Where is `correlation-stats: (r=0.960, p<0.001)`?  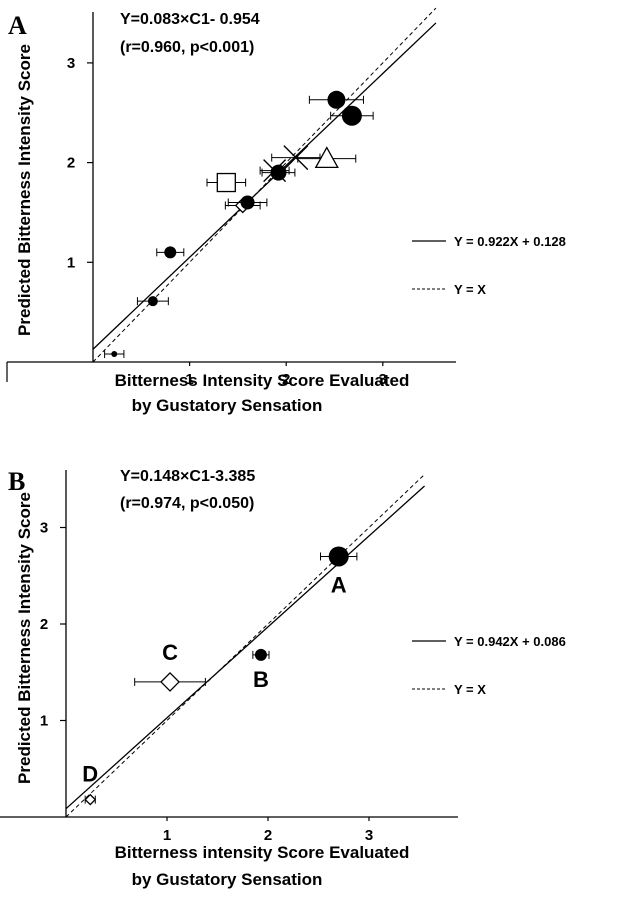
correlation-stats: (r=0.960, p<0.001) is located at coordinates (187, 47).